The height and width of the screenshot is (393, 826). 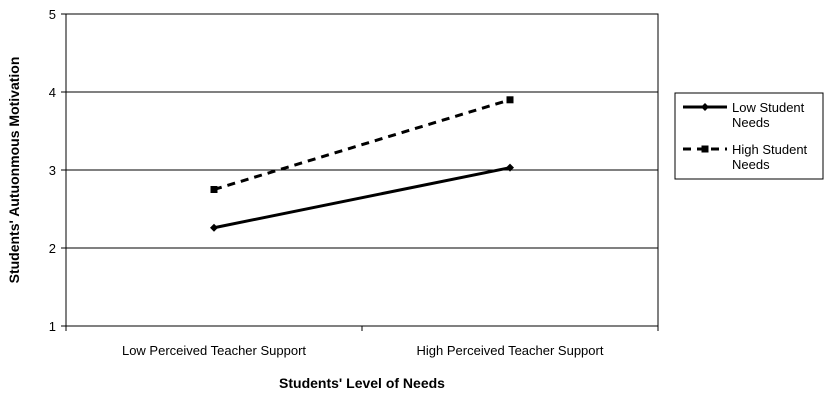 I want to click on x-axis-title: Students' Level of Needs, so click(x=362, y=383).